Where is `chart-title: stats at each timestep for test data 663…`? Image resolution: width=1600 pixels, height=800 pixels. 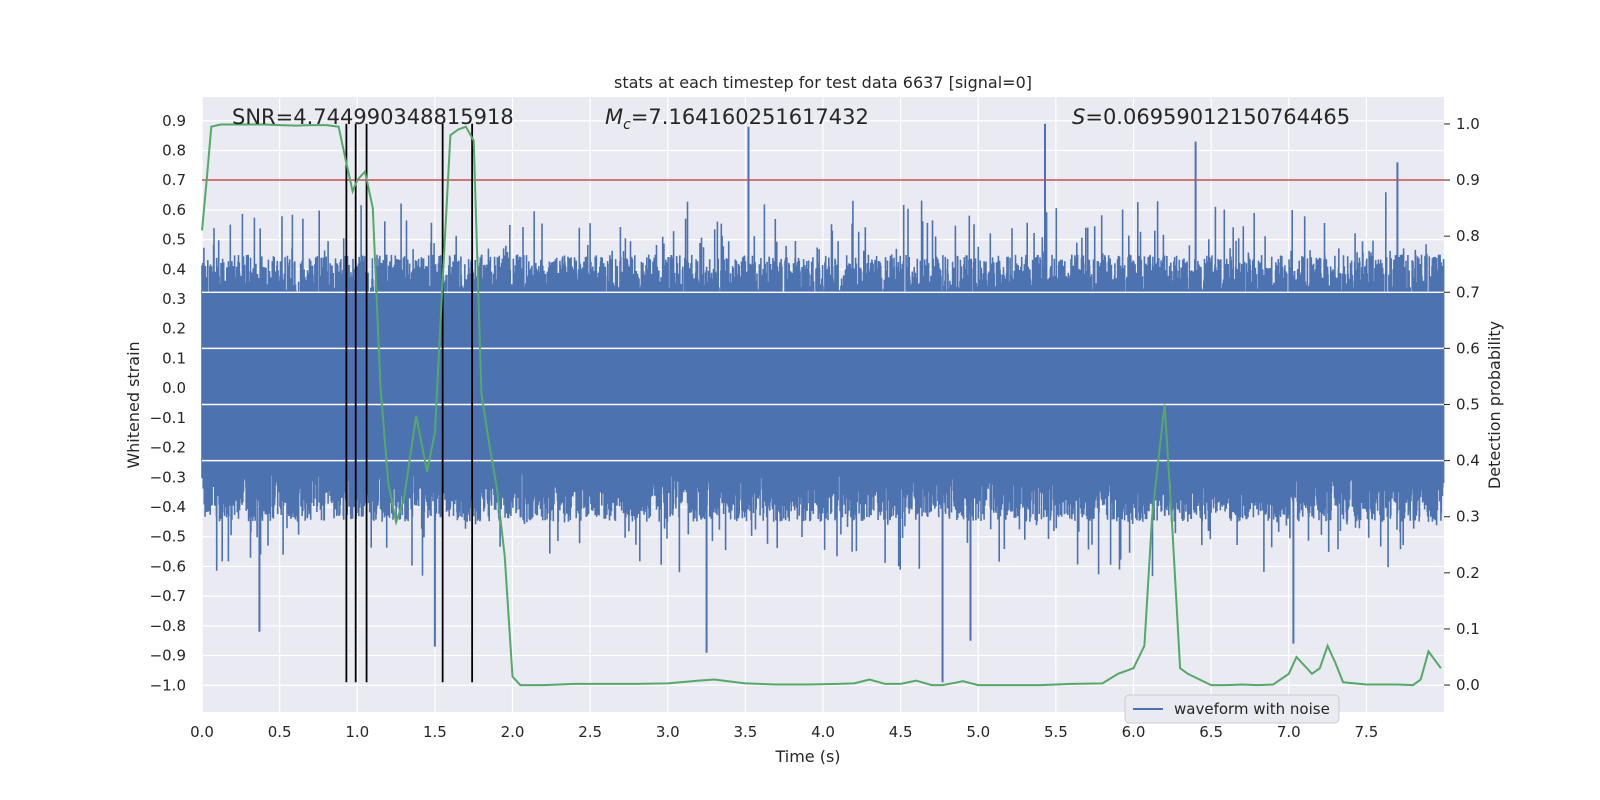 chart-title: stats at each timestep for test data 663… is located at coordinates (823, 82).